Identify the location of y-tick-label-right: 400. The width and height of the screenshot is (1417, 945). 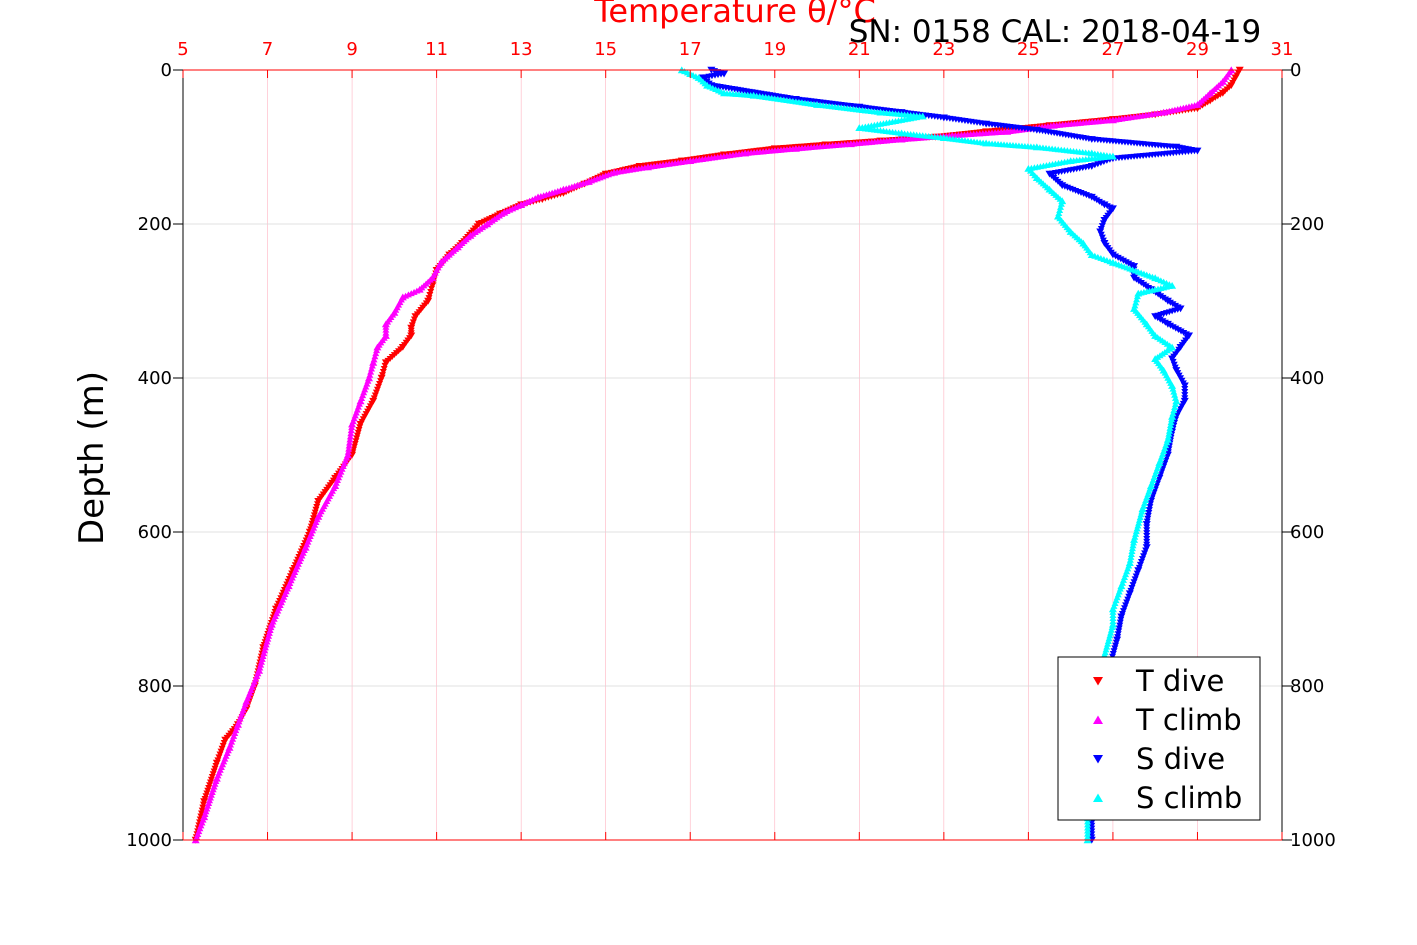
(1307, 378).